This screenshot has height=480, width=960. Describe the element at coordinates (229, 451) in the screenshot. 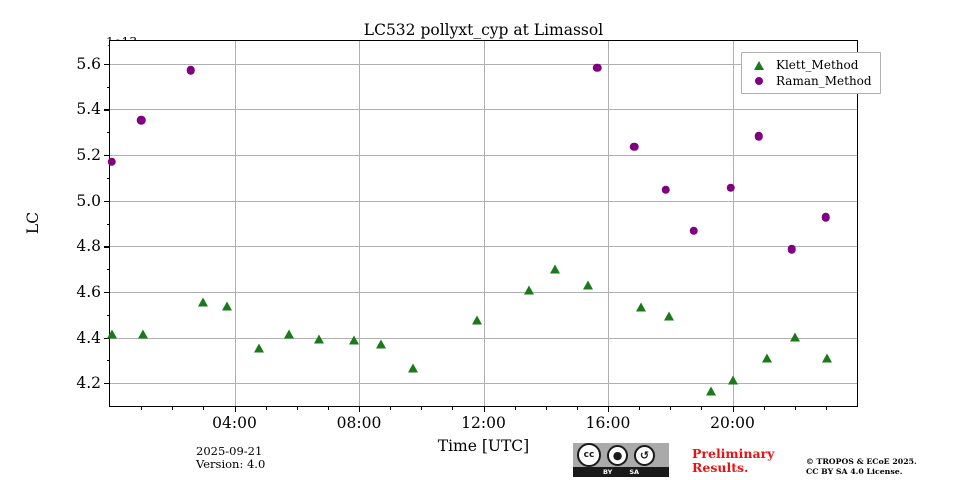

I see `measurement-date: 2025-09-21` at that location.